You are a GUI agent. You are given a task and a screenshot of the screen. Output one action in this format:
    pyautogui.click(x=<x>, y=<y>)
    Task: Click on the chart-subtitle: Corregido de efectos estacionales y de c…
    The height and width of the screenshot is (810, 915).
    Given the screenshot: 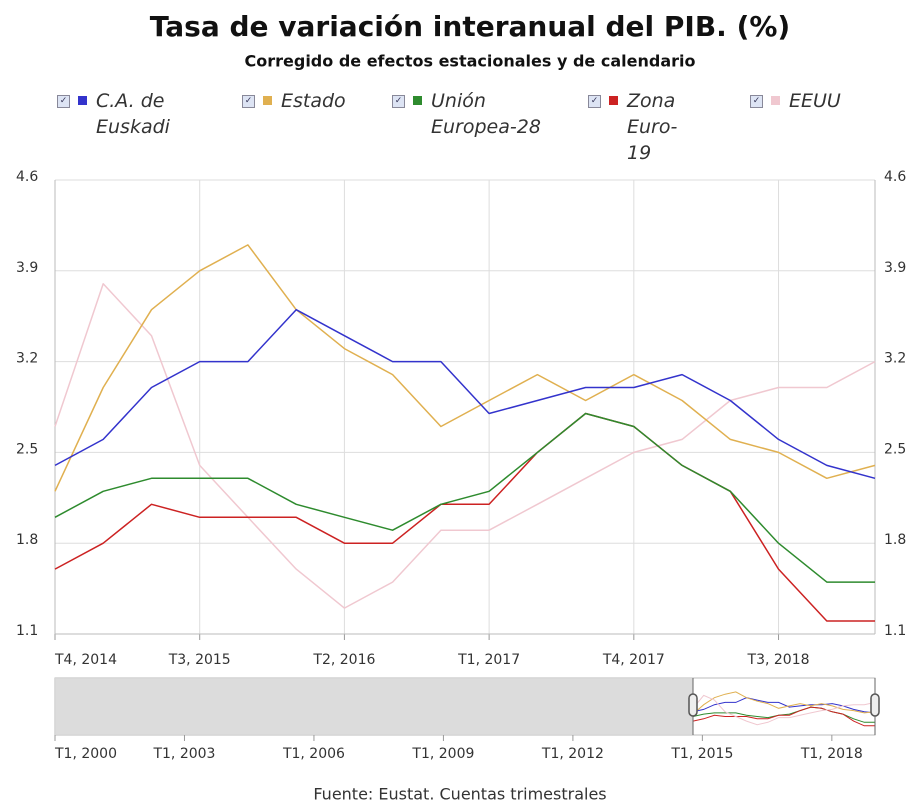 What is the action you would take?
    pyautogui.click(x=470, y=61)
    